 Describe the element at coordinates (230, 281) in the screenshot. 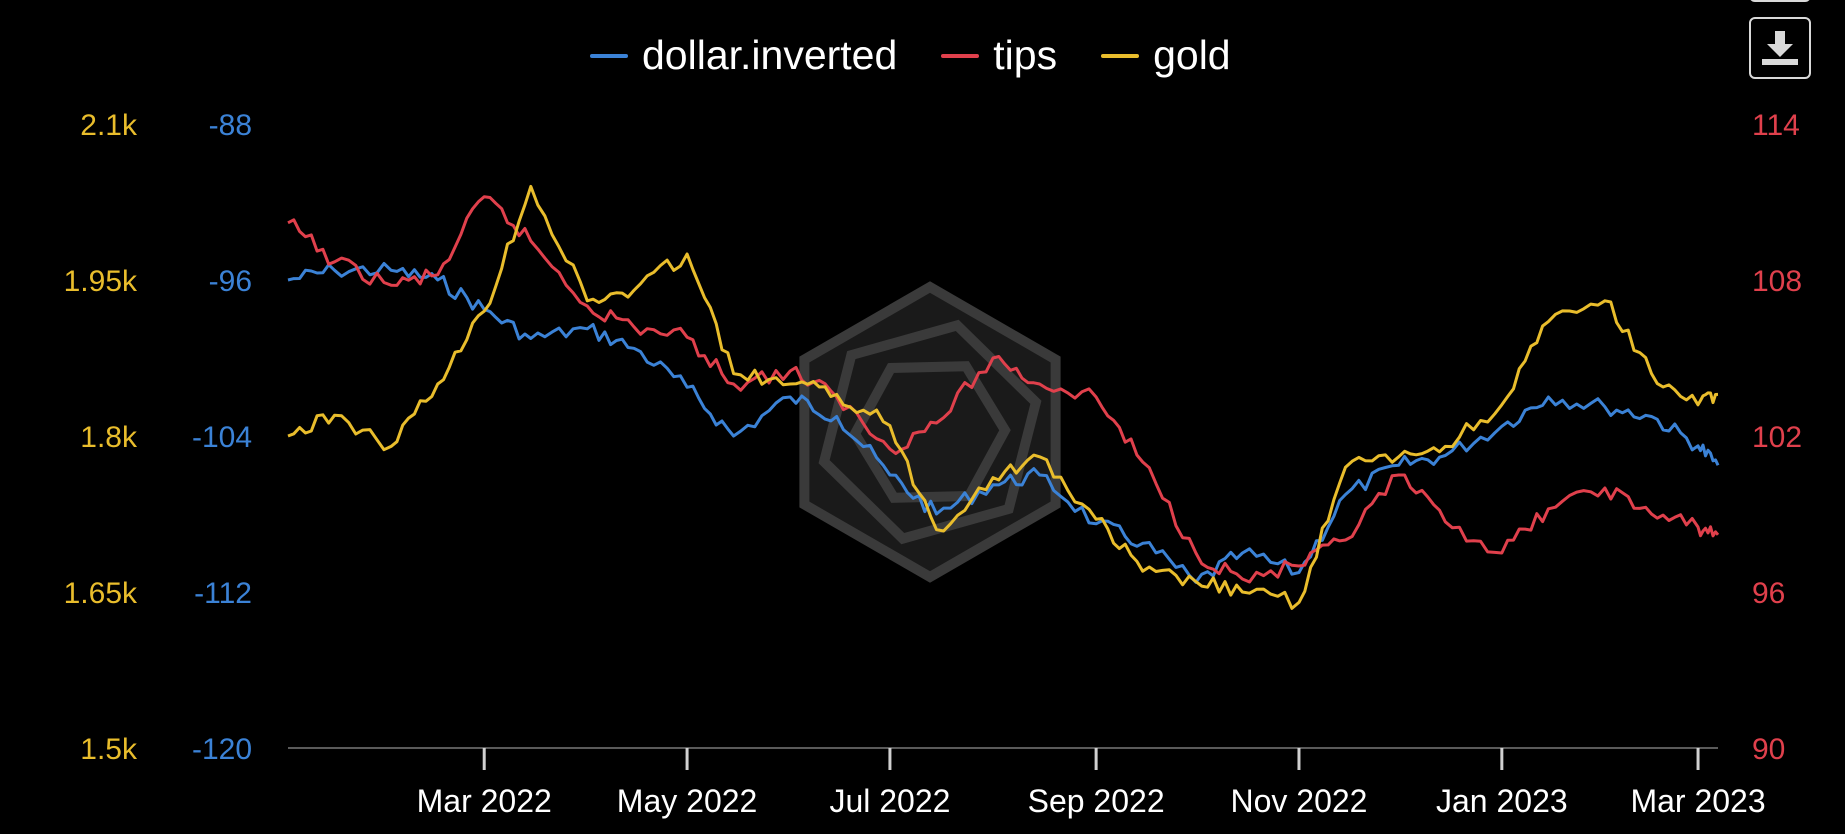

I see `y-tick-label-dollar: -96` at that location.